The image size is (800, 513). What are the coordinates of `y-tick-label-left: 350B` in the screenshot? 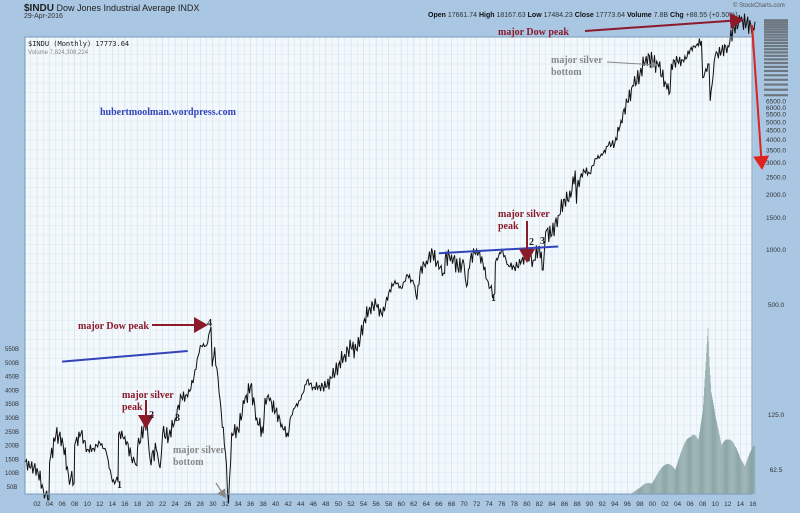 It's located at (12, 405).